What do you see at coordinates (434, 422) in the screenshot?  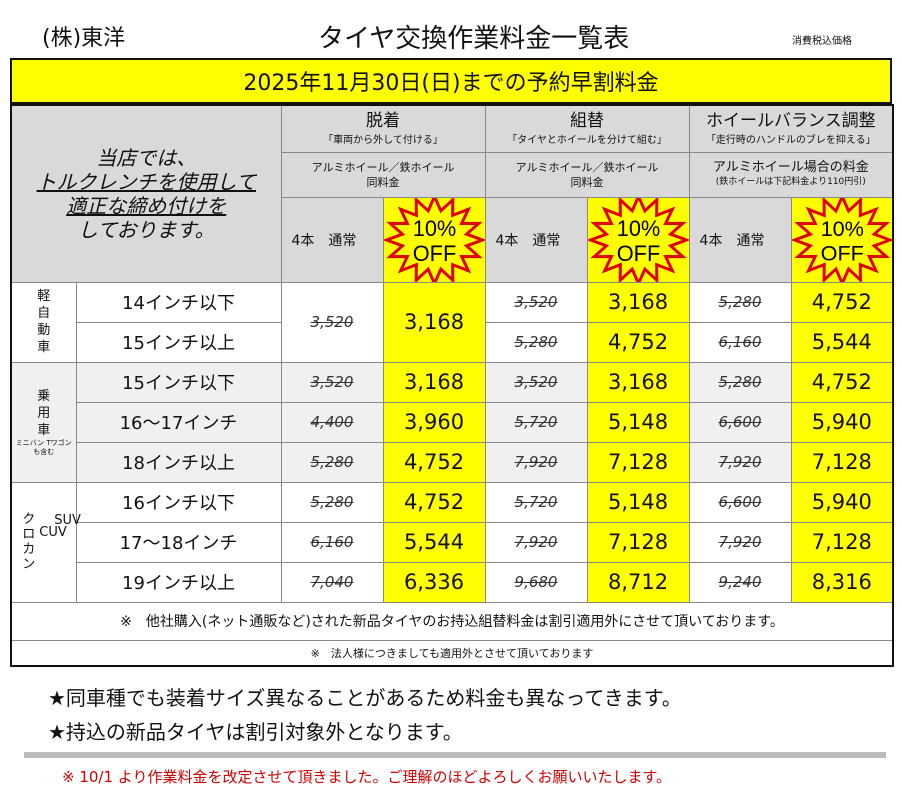 I see `discount-price: 3,960` at bounding box center [434, 422].